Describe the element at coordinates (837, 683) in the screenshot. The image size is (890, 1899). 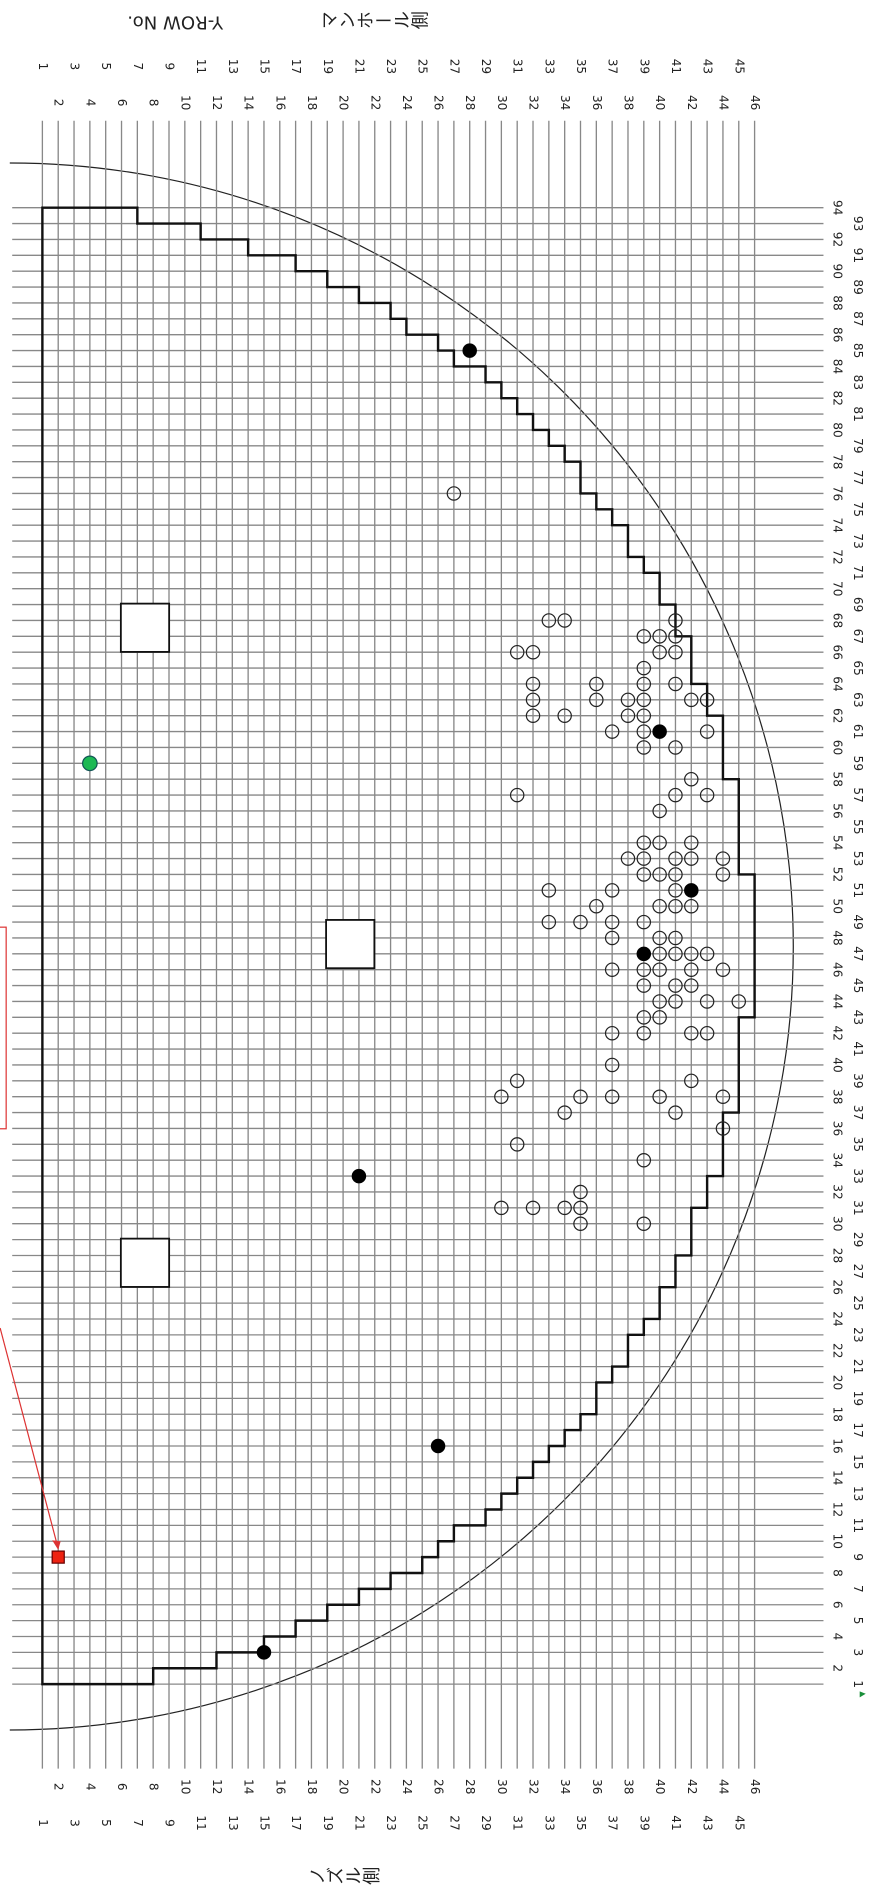
I see `row-label: 64` at that location.